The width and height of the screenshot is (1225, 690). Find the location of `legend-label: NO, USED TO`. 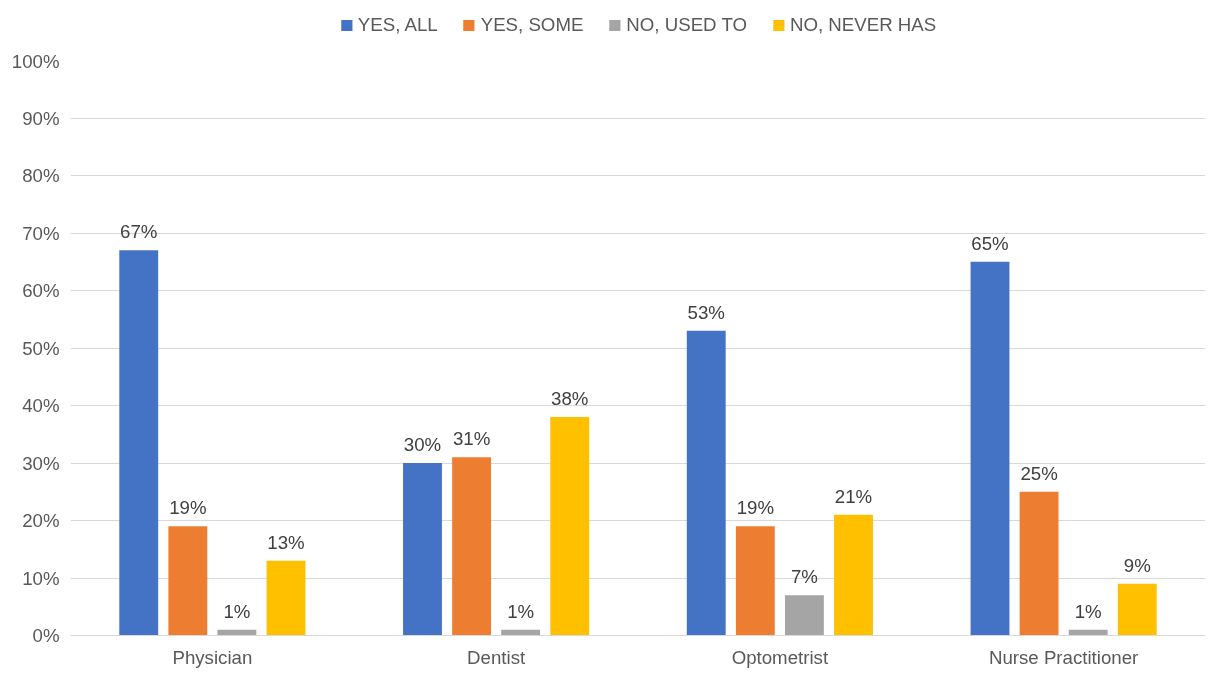

legend-label: NO, USED TO is located at coordinates (686, 25).